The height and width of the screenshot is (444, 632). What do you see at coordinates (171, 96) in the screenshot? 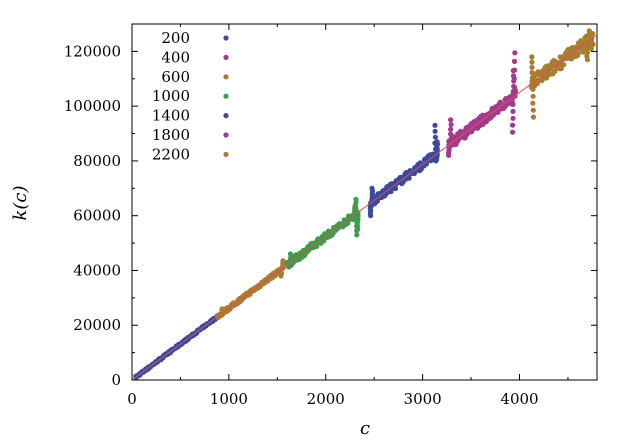
I see `legend-label: 1000` at bounding box center [171, 96].